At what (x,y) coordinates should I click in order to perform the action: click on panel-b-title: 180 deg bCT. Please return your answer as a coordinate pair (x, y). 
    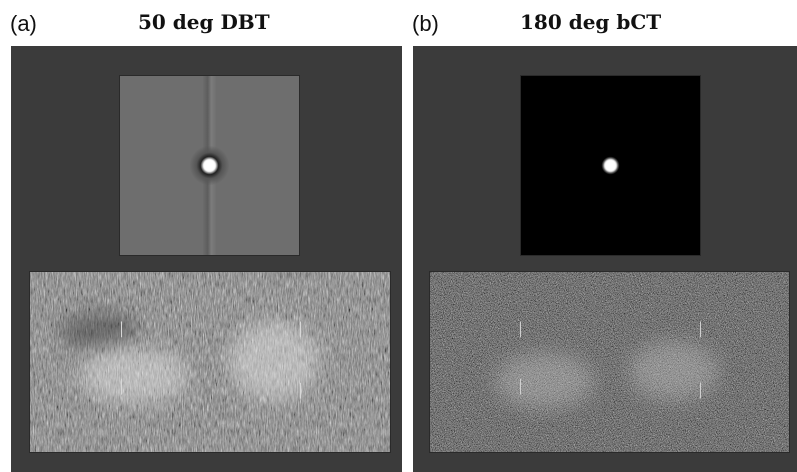
    Looking at the image, I should click on (591, 22).